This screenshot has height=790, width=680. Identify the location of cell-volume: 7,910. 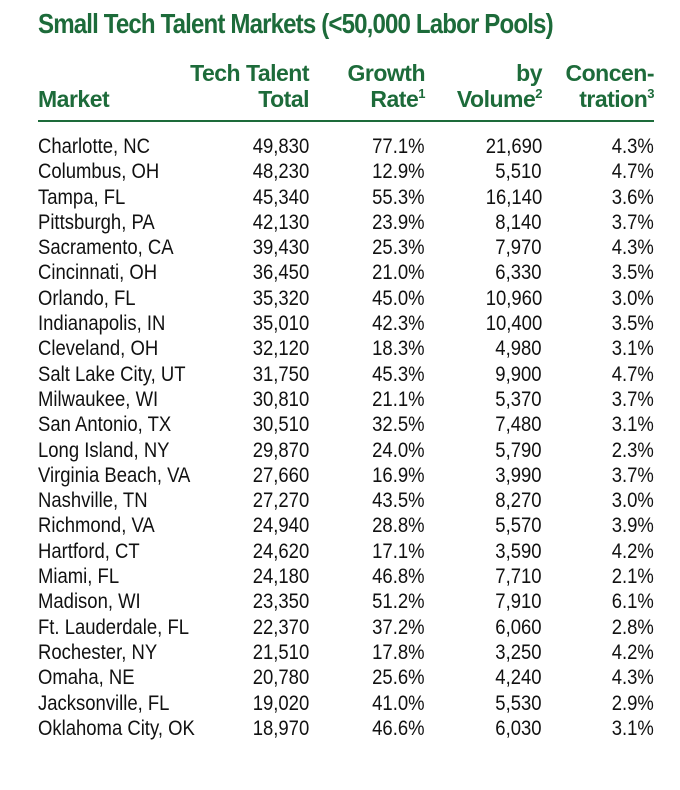
(518, 602).